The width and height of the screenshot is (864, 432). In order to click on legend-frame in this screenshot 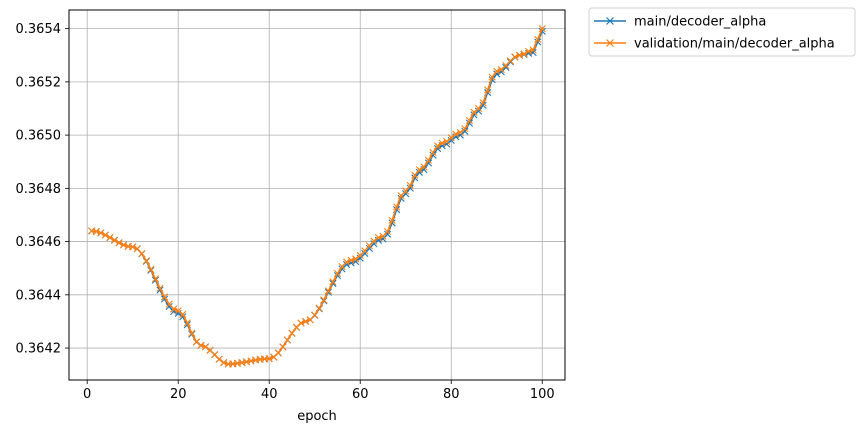, I will do `click(722, 32)`.